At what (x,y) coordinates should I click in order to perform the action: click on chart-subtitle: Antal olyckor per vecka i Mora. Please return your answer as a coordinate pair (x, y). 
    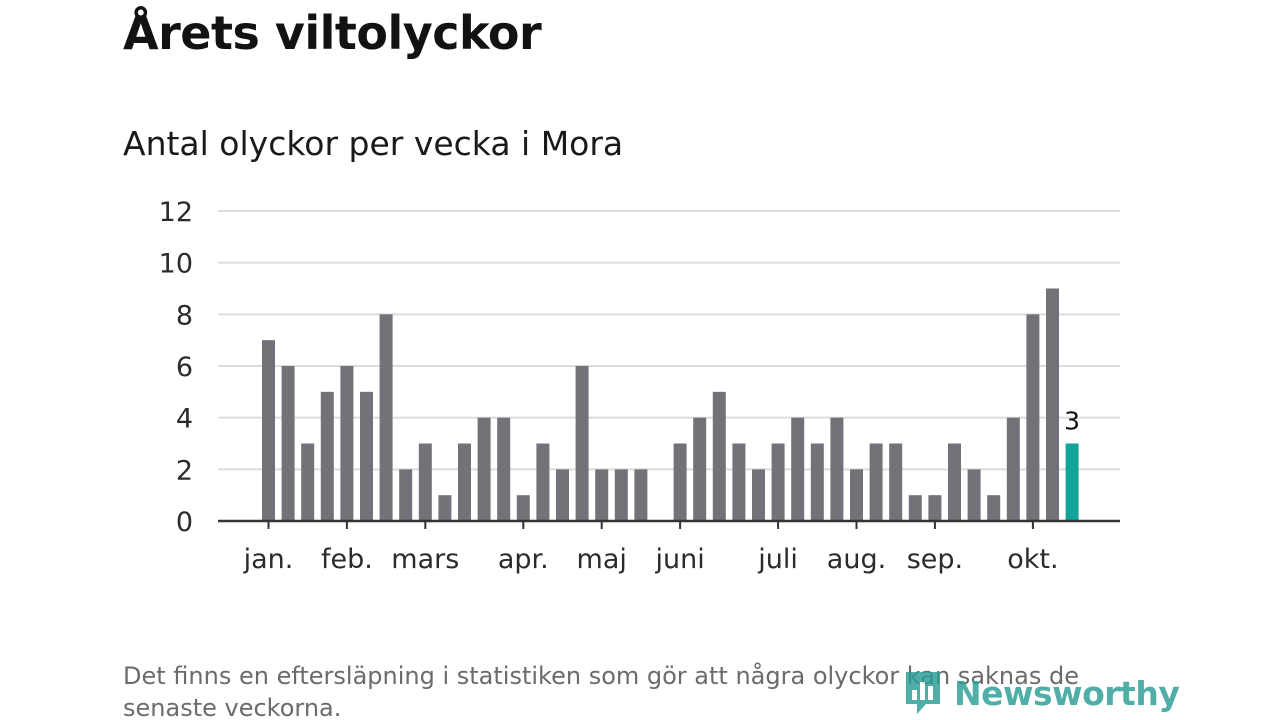
    Looking at the image, I should click on (373, 143).